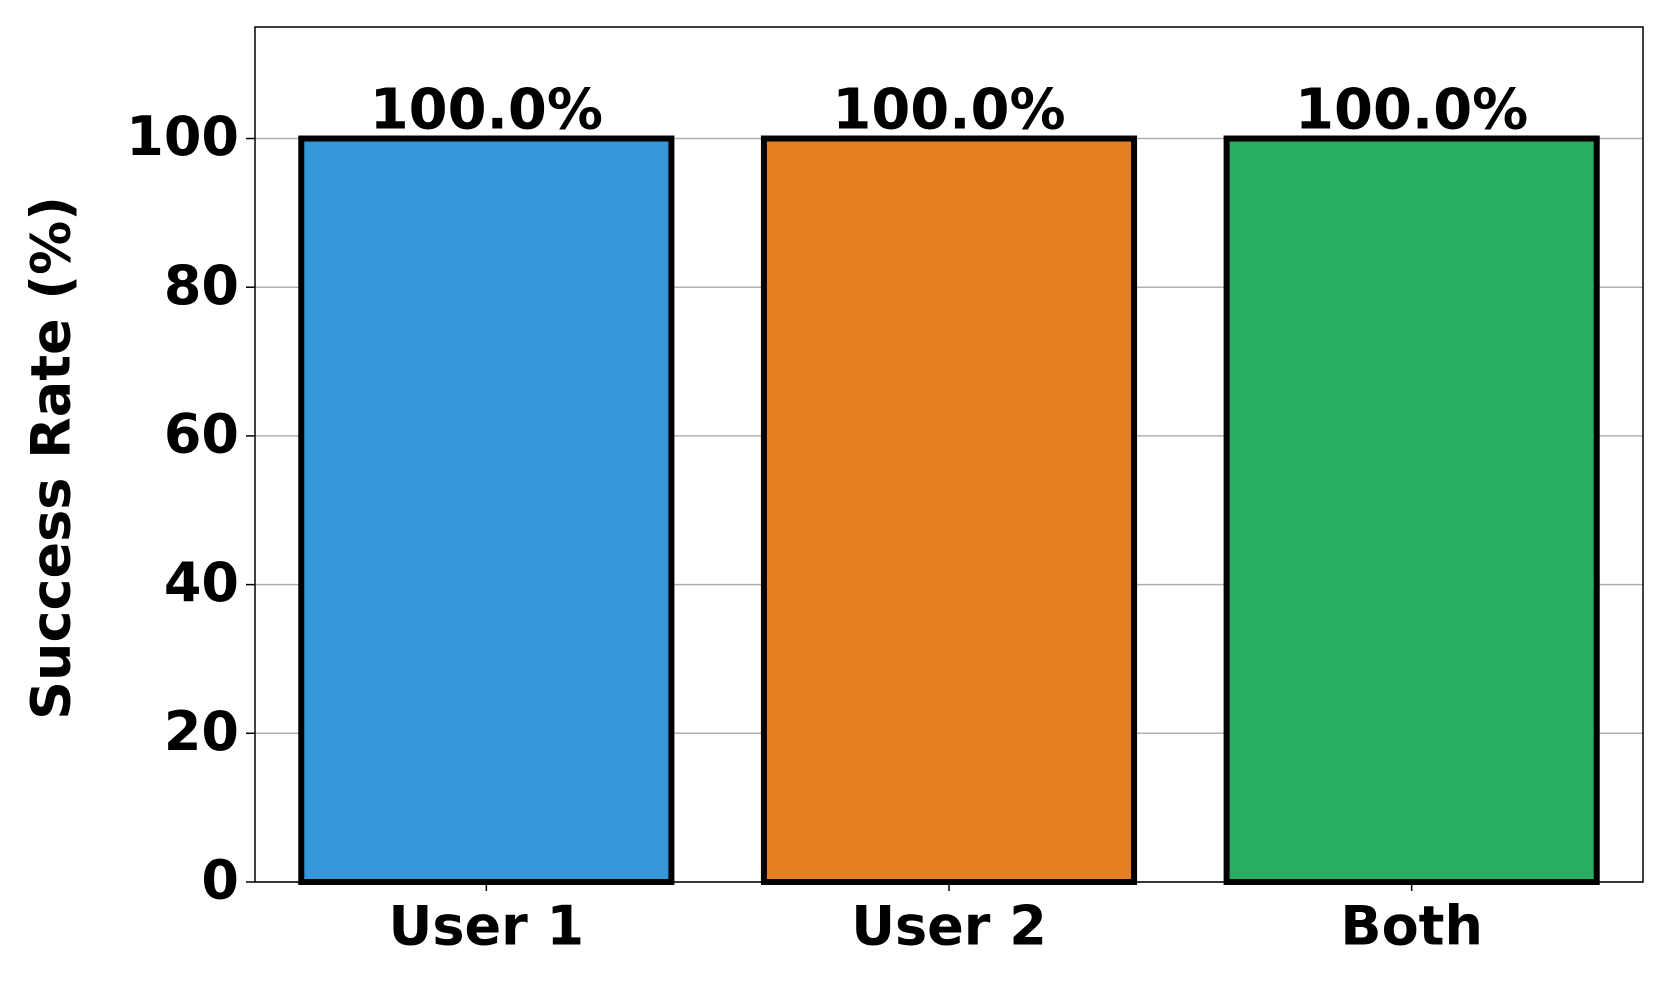 Image resolution: width=1658 pixels, height=984 pixels. I want to click on x-tick-label: User 1, so click(487, 926).